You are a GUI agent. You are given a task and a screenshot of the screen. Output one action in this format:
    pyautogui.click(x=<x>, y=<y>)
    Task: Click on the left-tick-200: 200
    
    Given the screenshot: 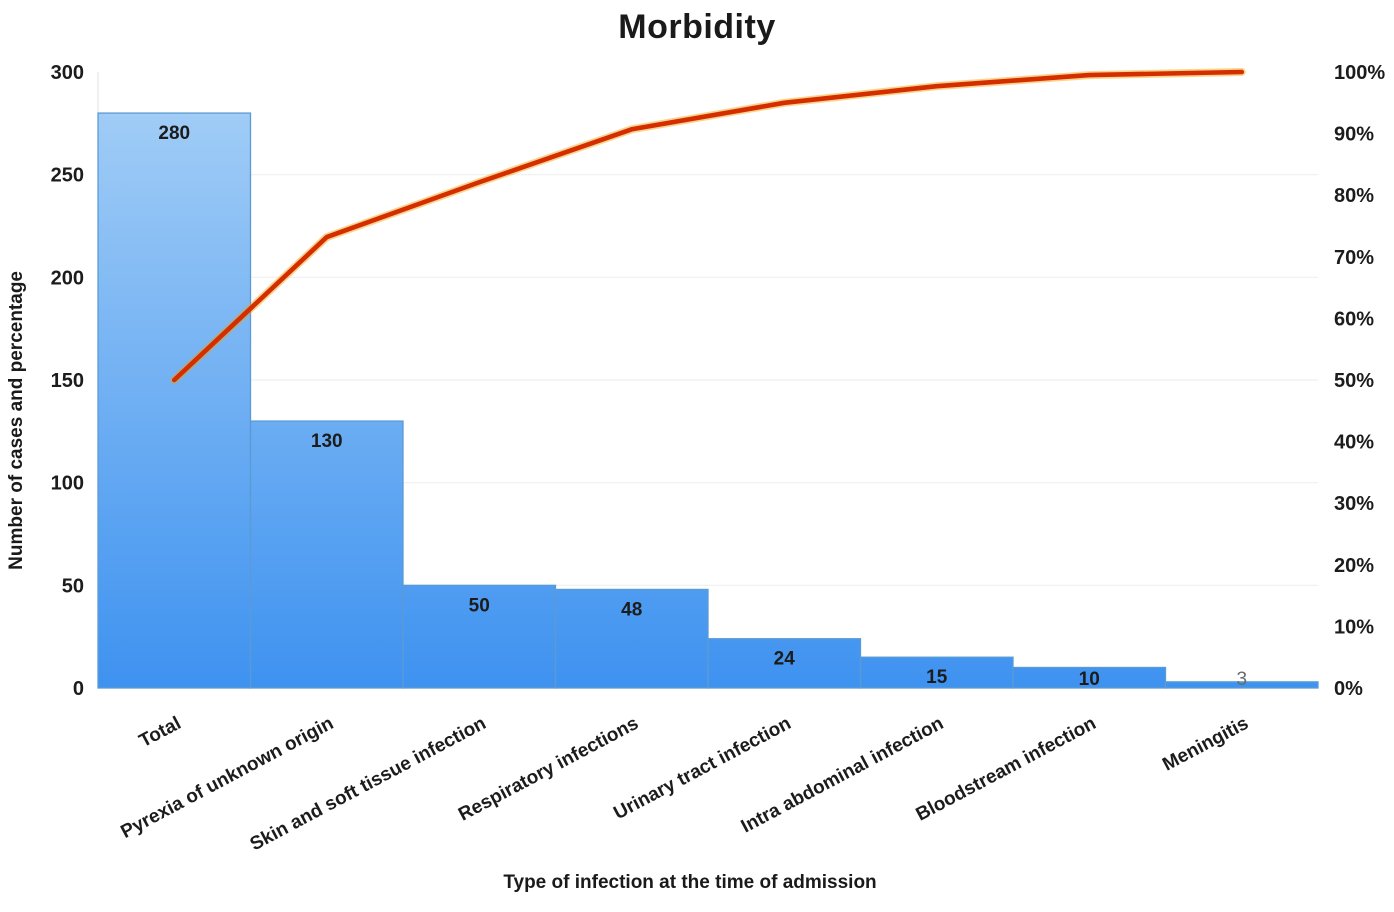 What is the action you would take?
    pyautogui.click(x=67, y=278)
    